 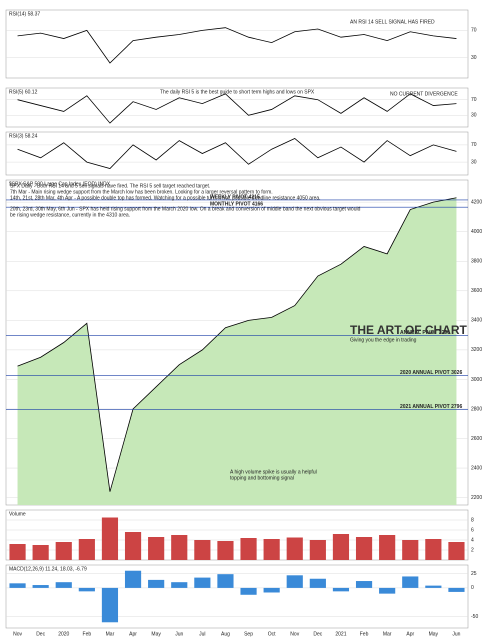 I want to click on annotation: topping and bottoming signal, so click(x=262, y=478).